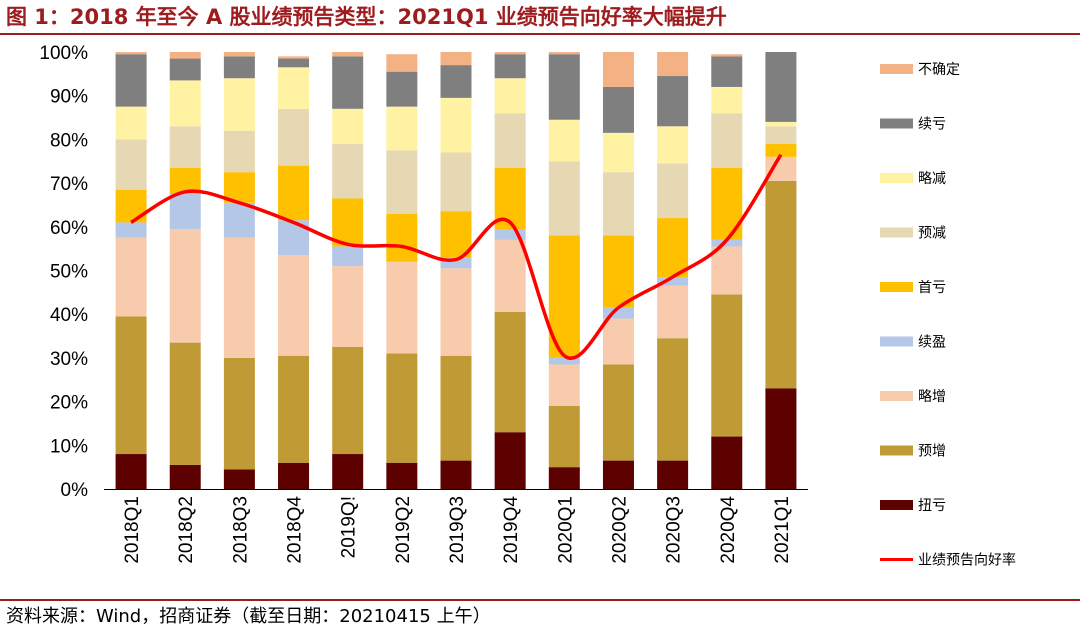 The height and width of the screenshot is (633, 1080). Describe the element at coordinates (932, 234) in the screenshot. I see `legend-label: 预减` at that location.